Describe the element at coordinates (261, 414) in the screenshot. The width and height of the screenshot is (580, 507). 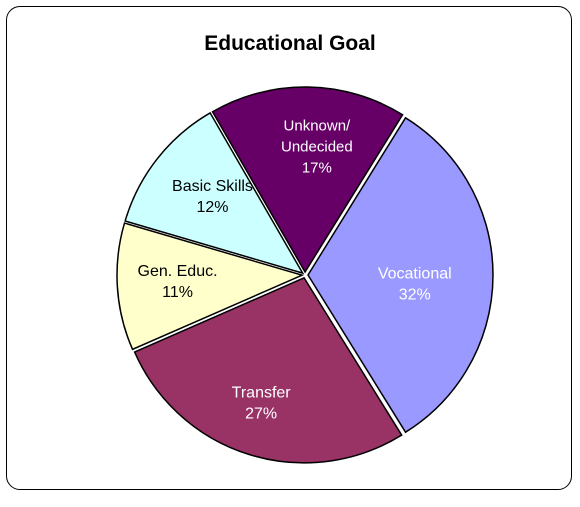
I see `slice-value-label: 27%` at that location.